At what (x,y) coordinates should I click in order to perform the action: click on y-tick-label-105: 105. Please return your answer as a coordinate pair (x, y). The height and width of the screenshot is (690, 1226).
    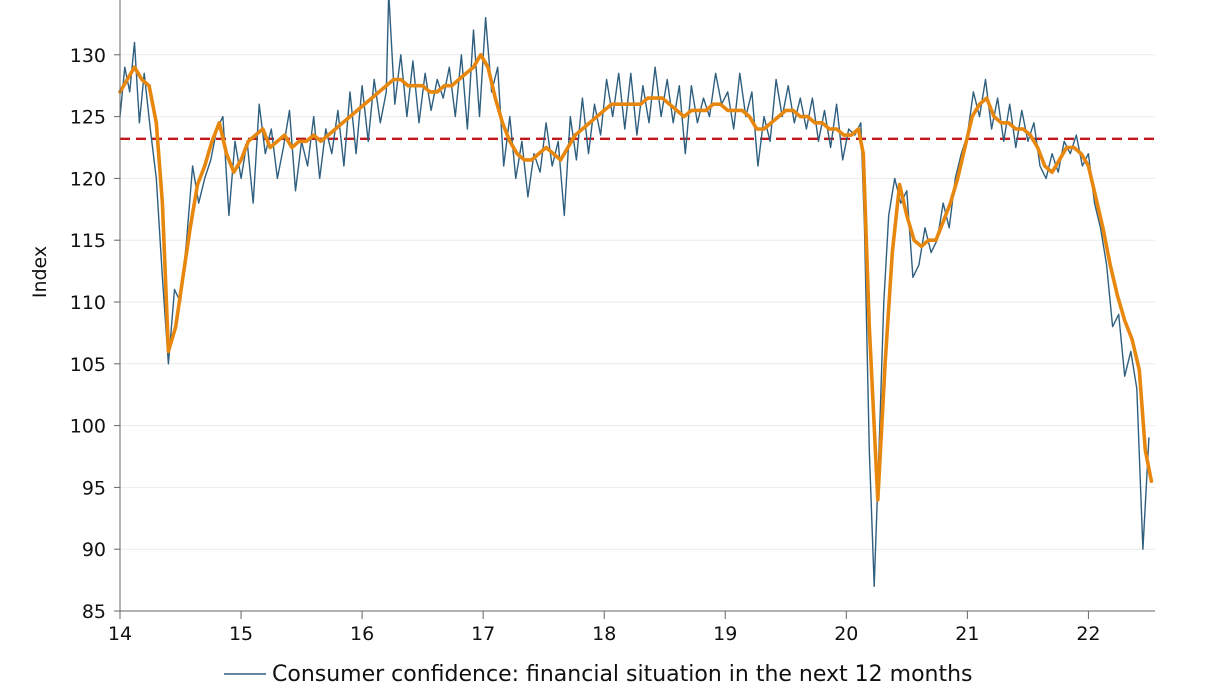
    Looking at the image, I should click on (88, 365).